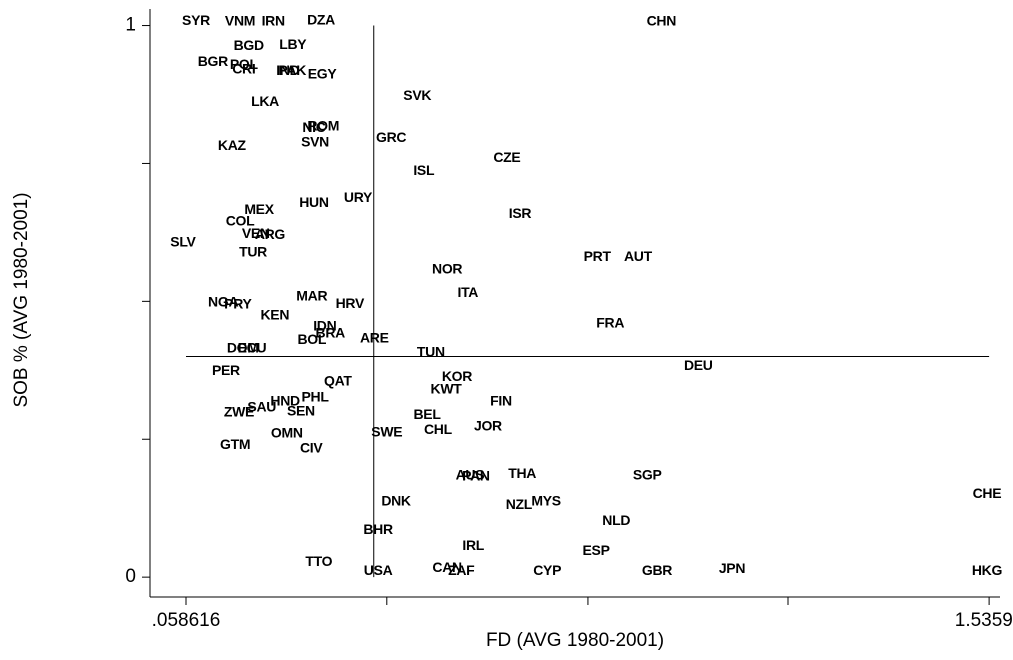 The image size is (1013, 660). What do you see at coordinates (253, 252) in the screenshot?
I see `point-label: TUR` at bounding box center [253, 252].